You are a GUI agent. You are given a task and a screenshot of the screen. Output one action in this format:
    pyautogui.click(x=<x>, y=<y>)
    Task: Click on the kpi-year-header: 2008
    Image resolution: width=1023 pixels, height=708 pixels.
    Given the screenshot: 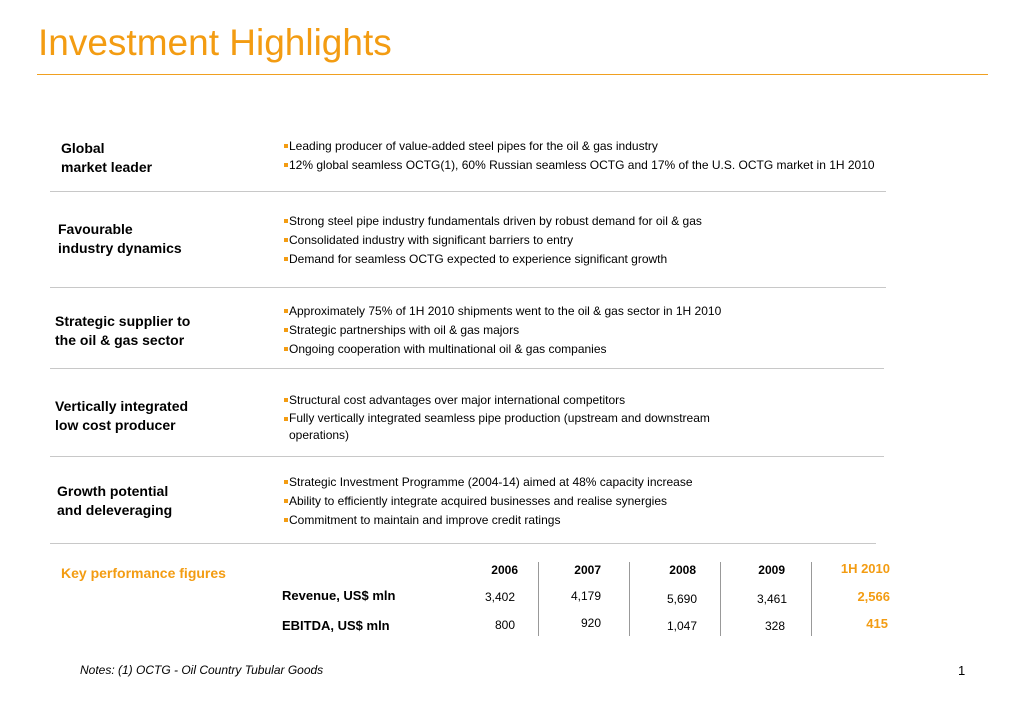 What is the action you would take?
    pyautogui.click(x=682, y=570)
    